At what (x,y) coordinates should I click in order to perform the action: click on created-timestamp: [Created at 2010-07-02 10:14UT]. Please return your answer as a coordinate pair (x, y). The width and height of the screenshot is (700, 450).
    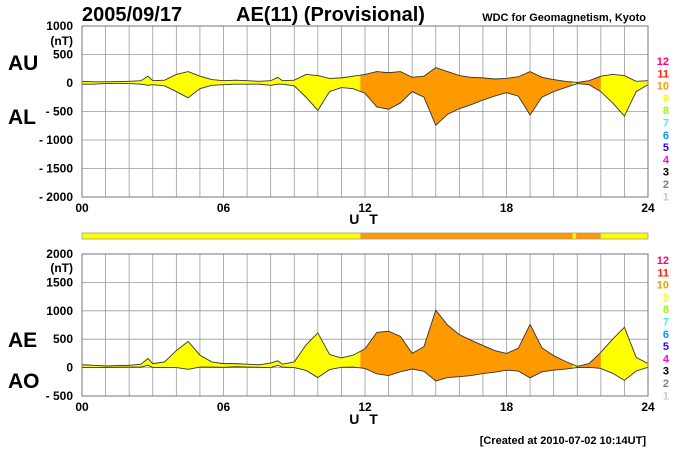
    Looking at the image, I should click on (563, 441).